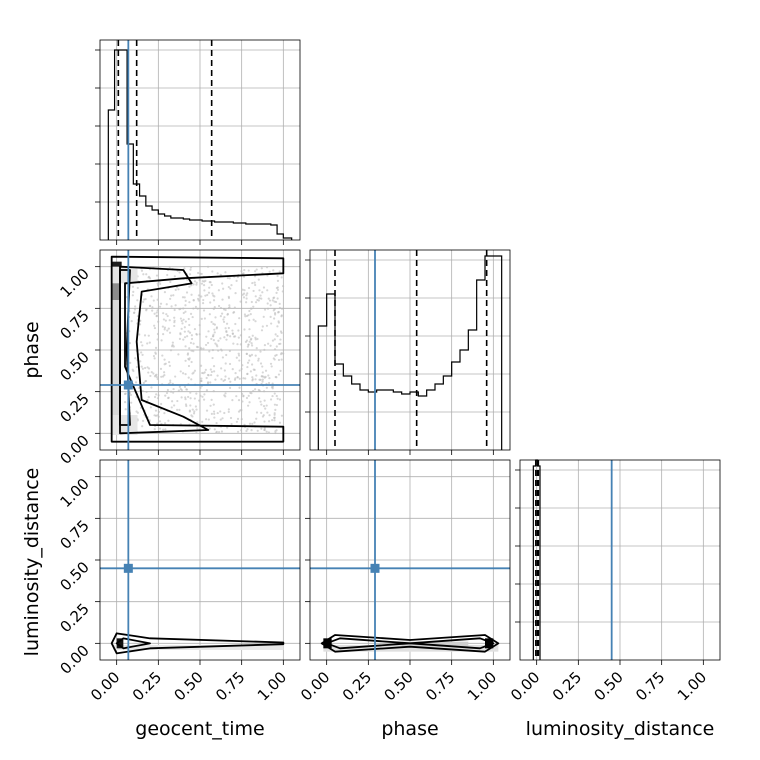 The width and height of the screenshot is (760, 760). Describe the element at coordinates (32, 562) in the screenshot. I see `ylabel-luminosity-distance: luminosity_distance` at that location.